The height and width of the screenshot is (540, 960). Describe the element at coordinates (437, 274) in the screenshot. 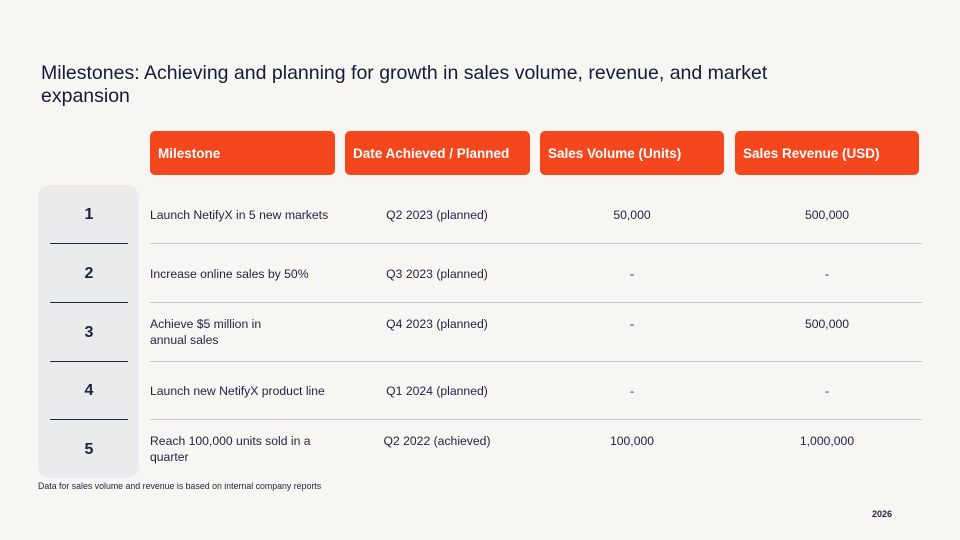

I see `cell-date: Q3 2023 (planned)` at that location.